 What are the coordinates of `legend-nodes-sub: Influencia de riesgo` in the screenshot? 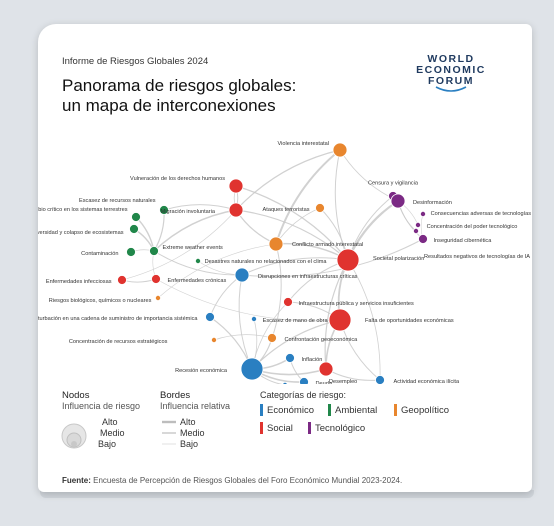 It's located at (101, 406).